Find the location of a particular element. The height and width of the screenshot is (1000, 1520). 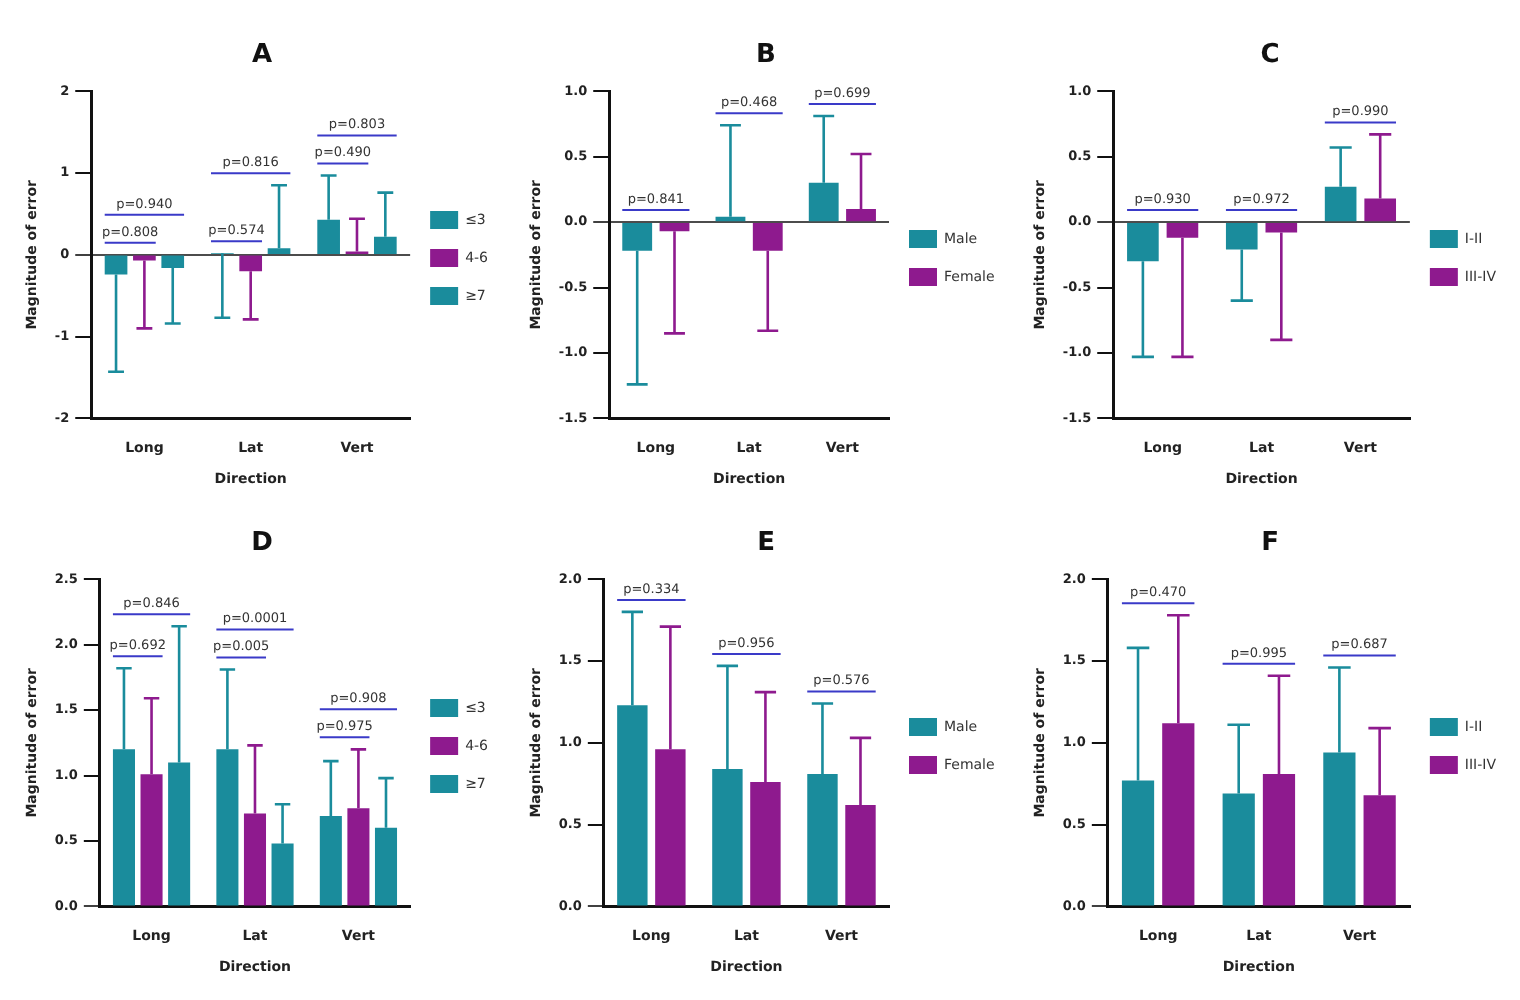

chart-title: B is located at coordinates (766, 55).